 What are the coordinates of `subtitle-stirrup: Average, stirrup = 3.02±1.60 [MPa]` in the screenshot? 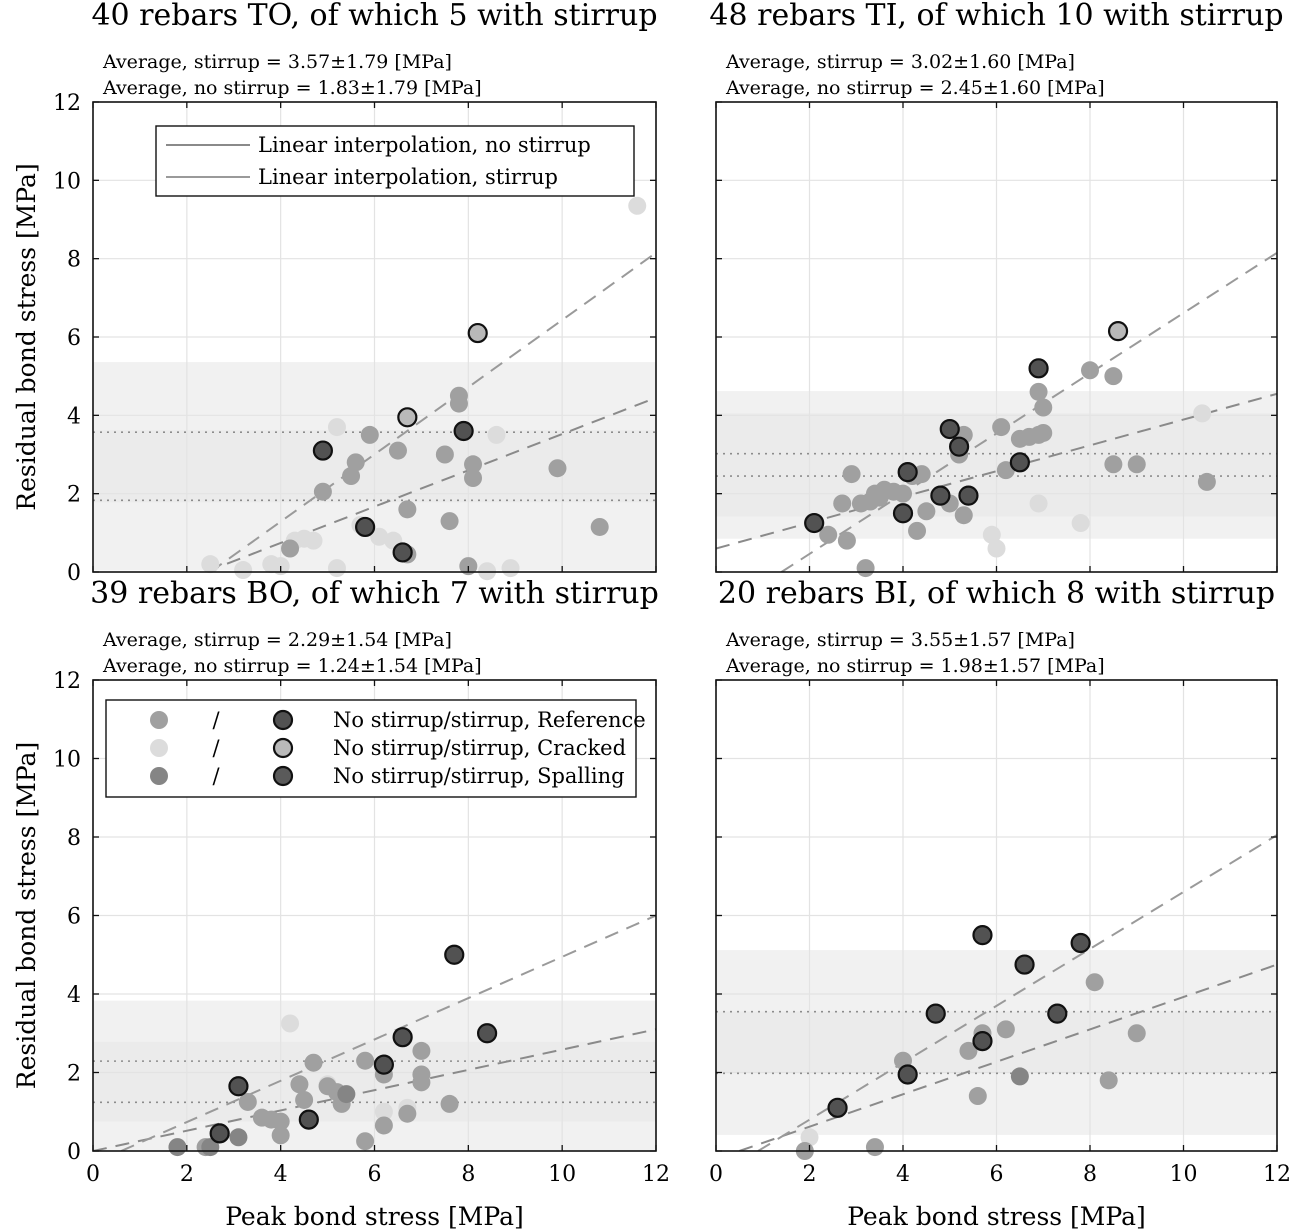 It's located at (900, 62).